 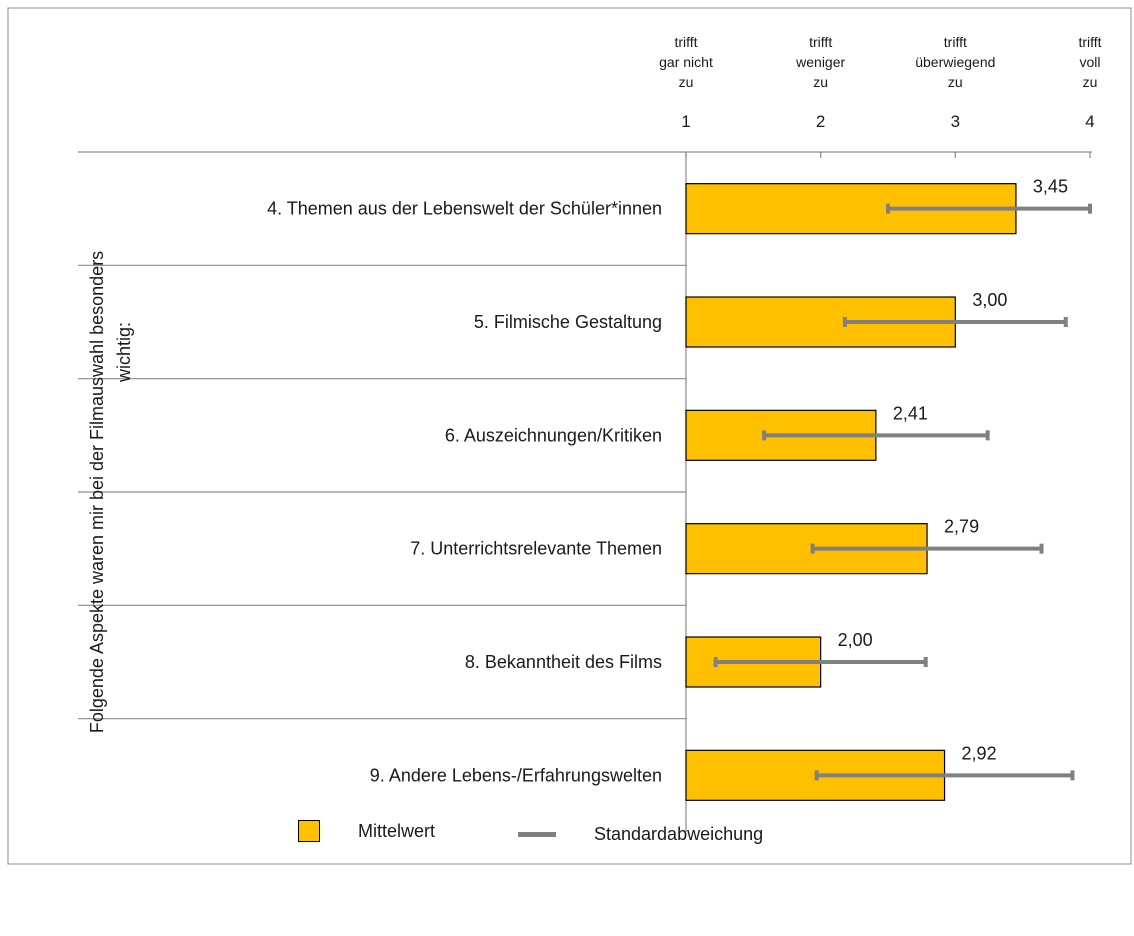 What do you see at coordinates (553, 435) in the screenshot?
I see `category-label: 6. Auszeichnungen/Kritiken` at bounding box center [553, 435].